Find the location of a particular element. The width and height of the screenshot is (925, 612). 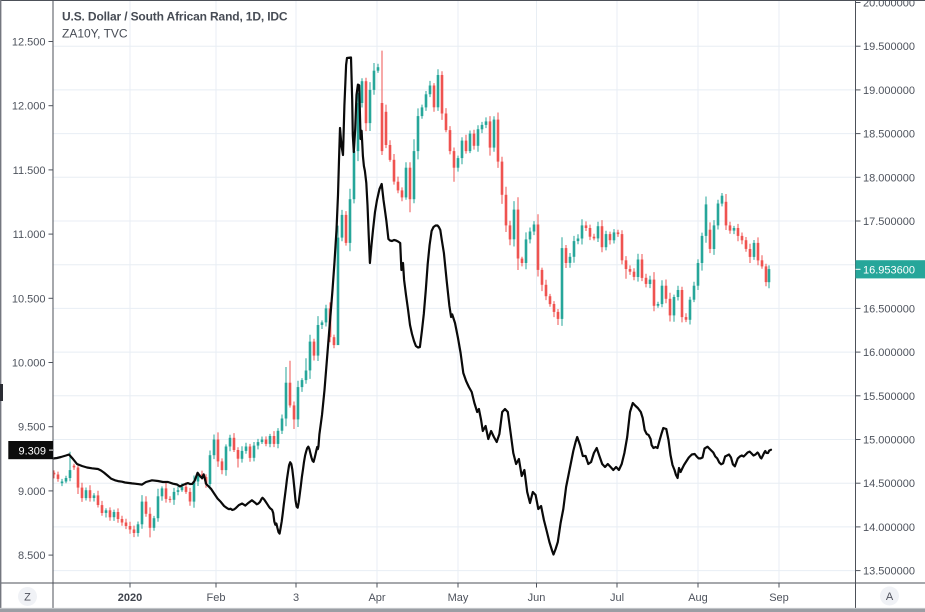

svg-text: 8.500 is located at coordinates (32, 556).